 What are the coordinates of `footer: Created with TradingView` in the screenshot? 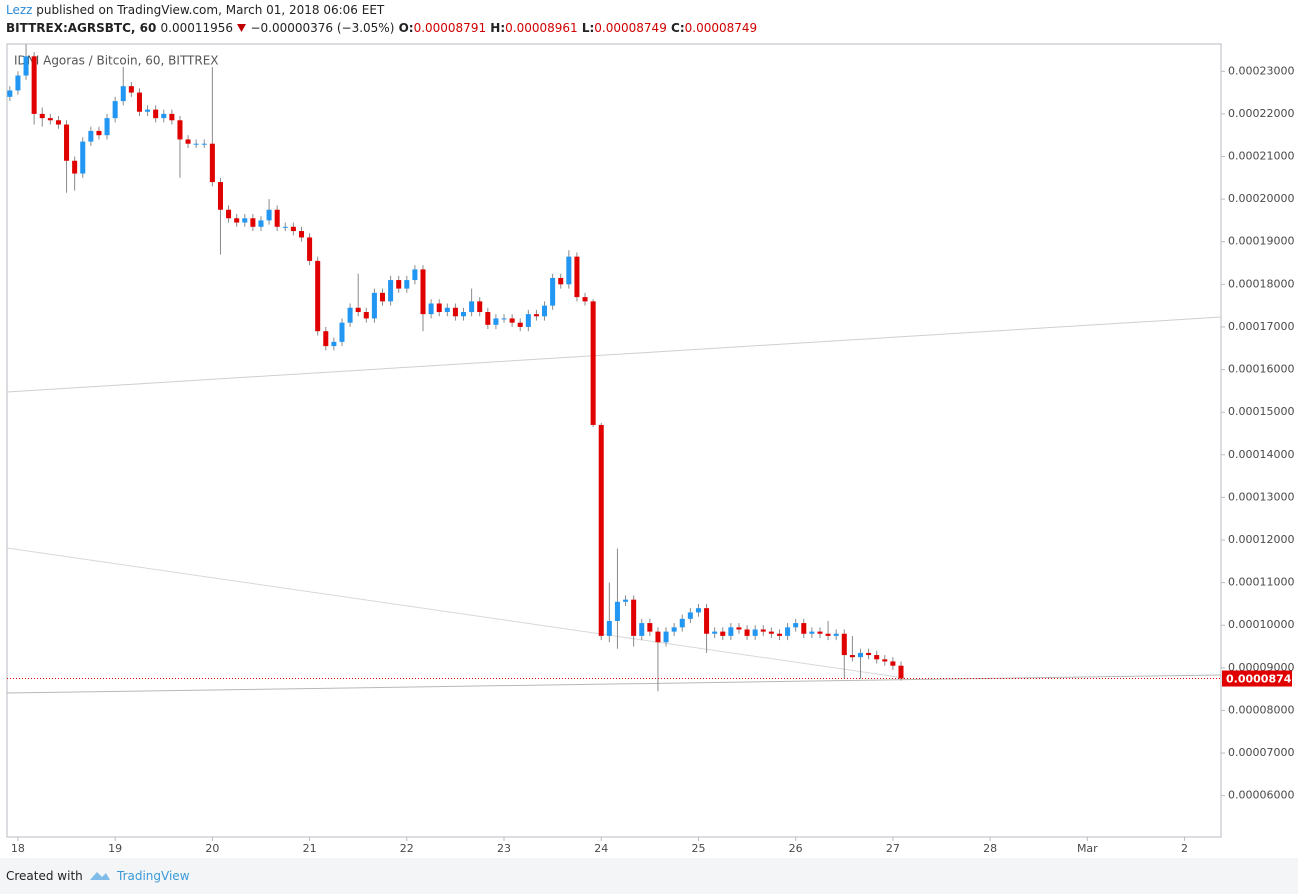 It's located at (649, 876).